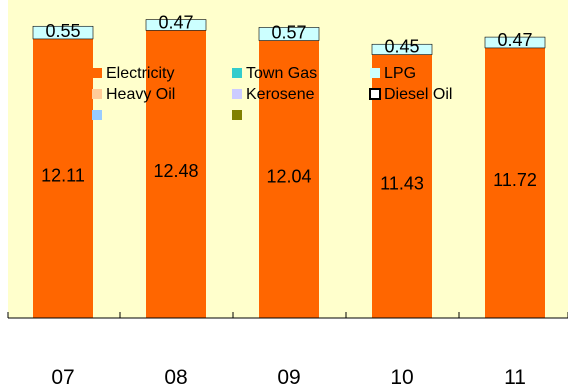  What do you see at coordinates (62, 375) in the screenshot?
I see `x-tick-label-07: 07` at bounding box center [62, 375].